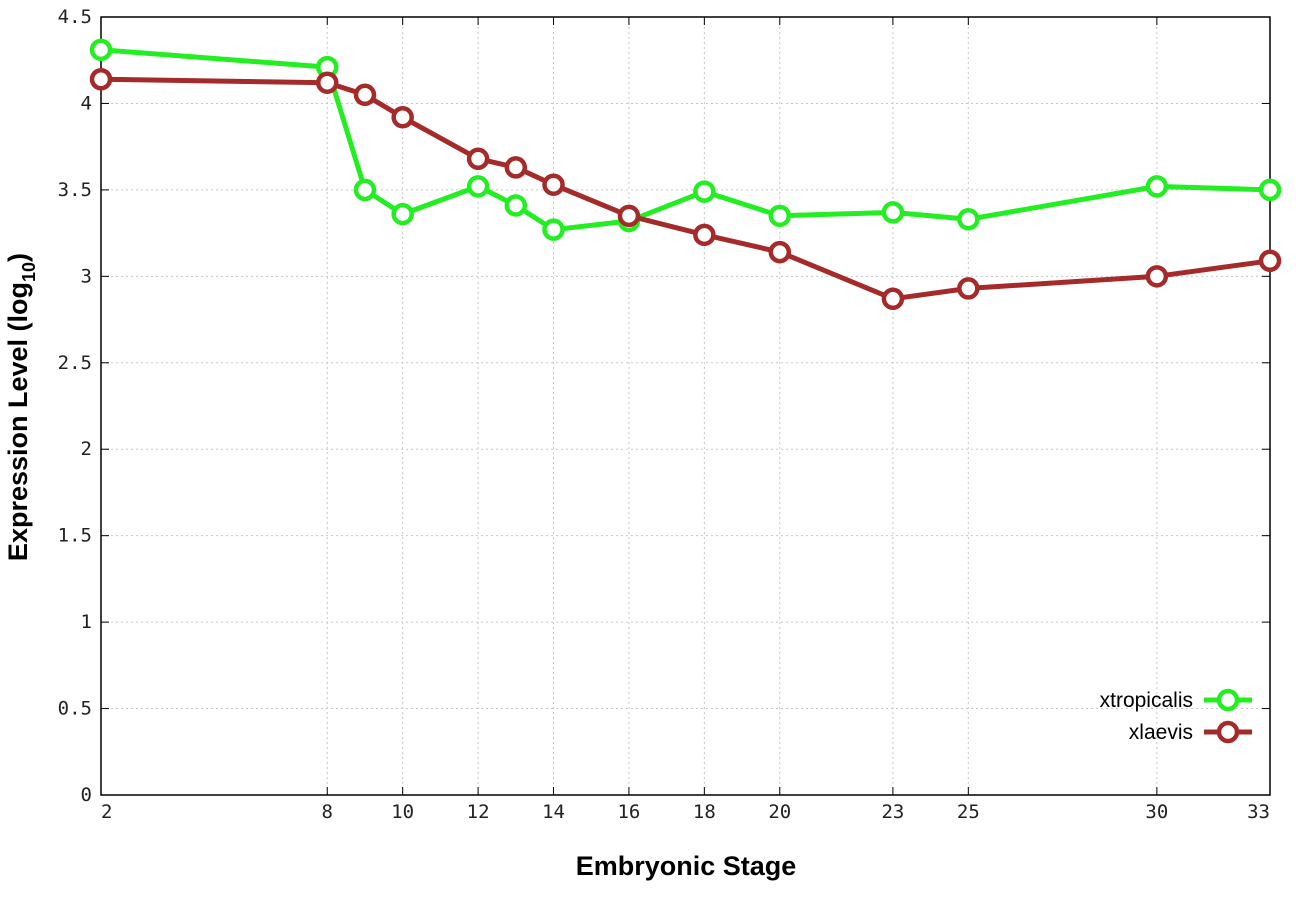 Image resolution: width=1296 pixels, height=907 pixels. Describe the element at coordinates (1161, 732) in the screenshot. I see `legend-label: xlaevis` at that location.